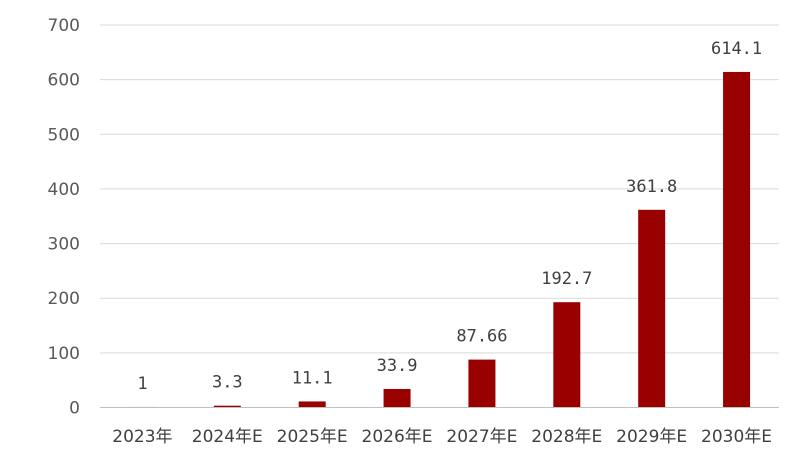 This screenshot has width=799, height=458. What do you see at coordinates (227, 383) in the screenshot?
I see `data-label: 3.3` at bounding box center [227, 383].